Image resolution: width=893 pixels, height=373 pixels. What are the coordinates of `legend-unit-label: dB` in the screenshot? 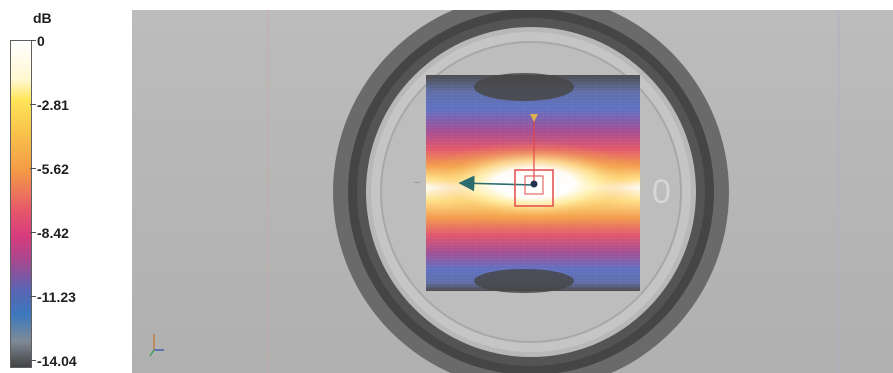 It's located at (42, 18).